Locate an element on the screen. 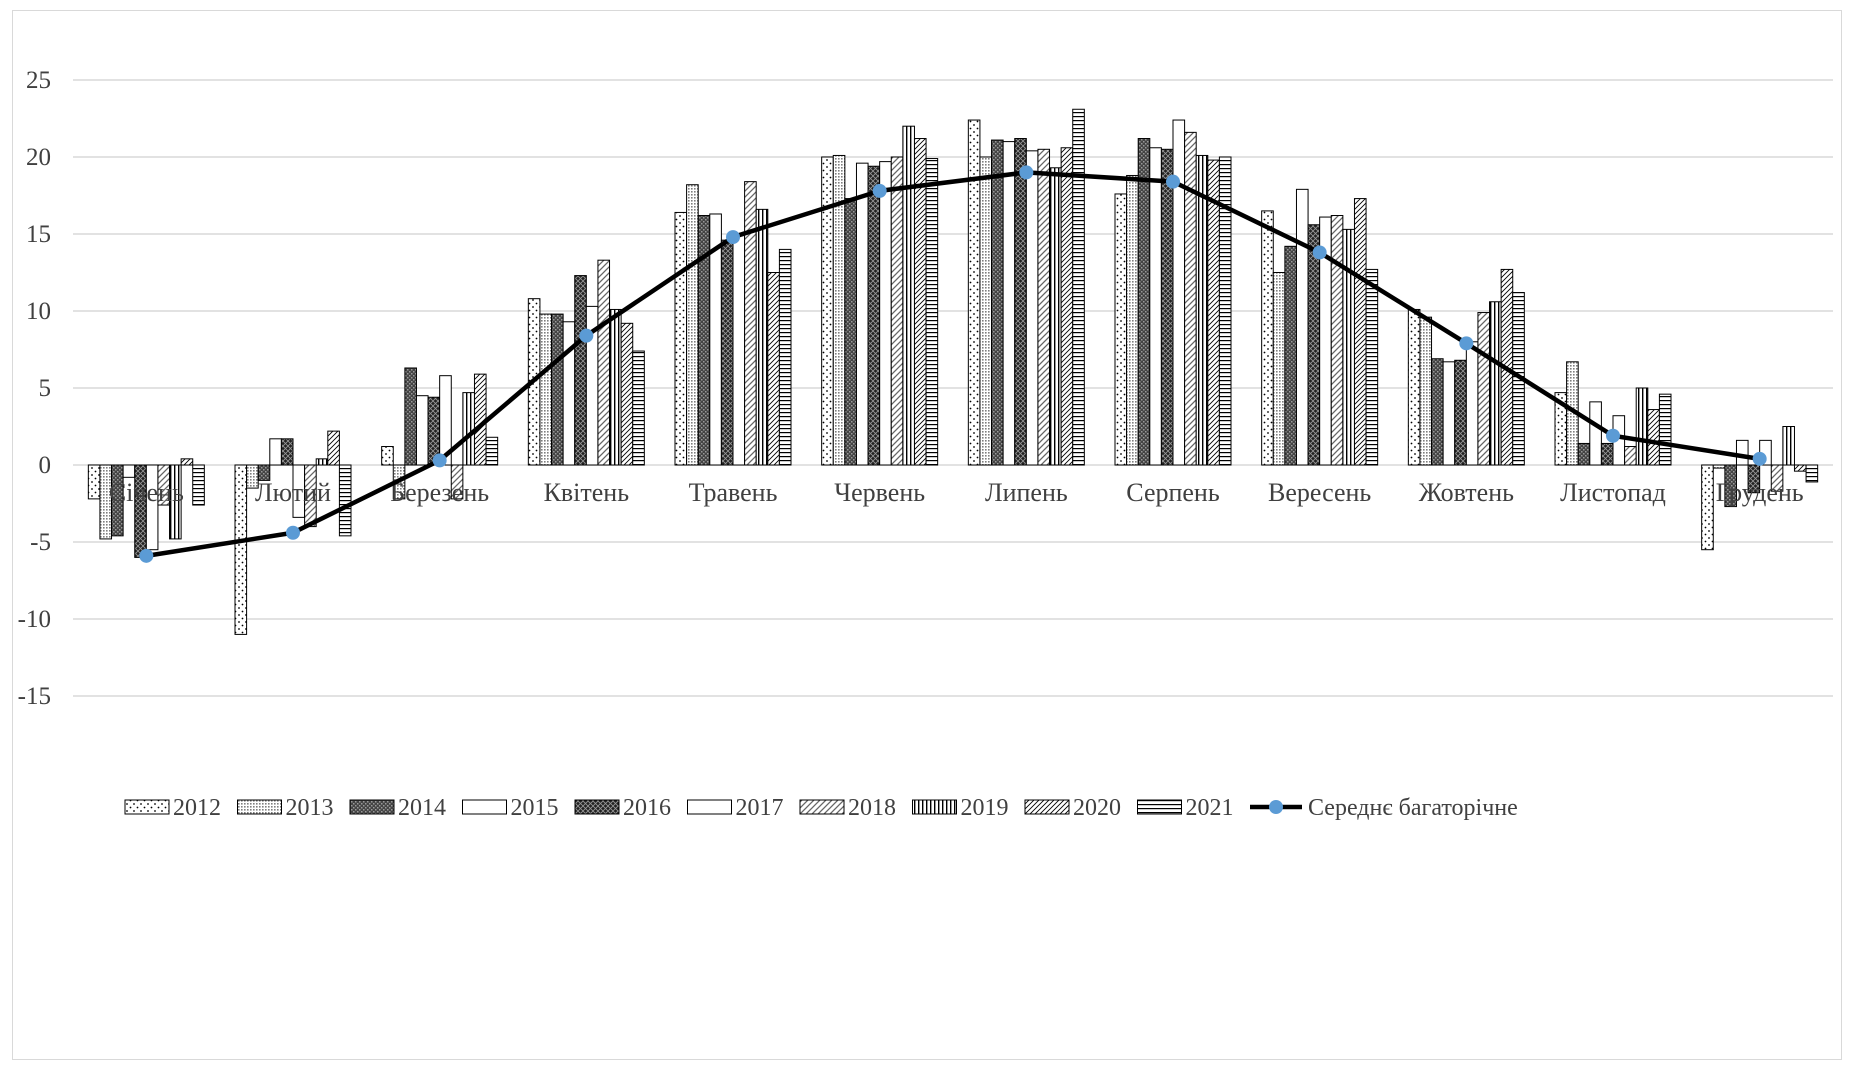  category-label: Лютий is located at coordinates (293, 492).